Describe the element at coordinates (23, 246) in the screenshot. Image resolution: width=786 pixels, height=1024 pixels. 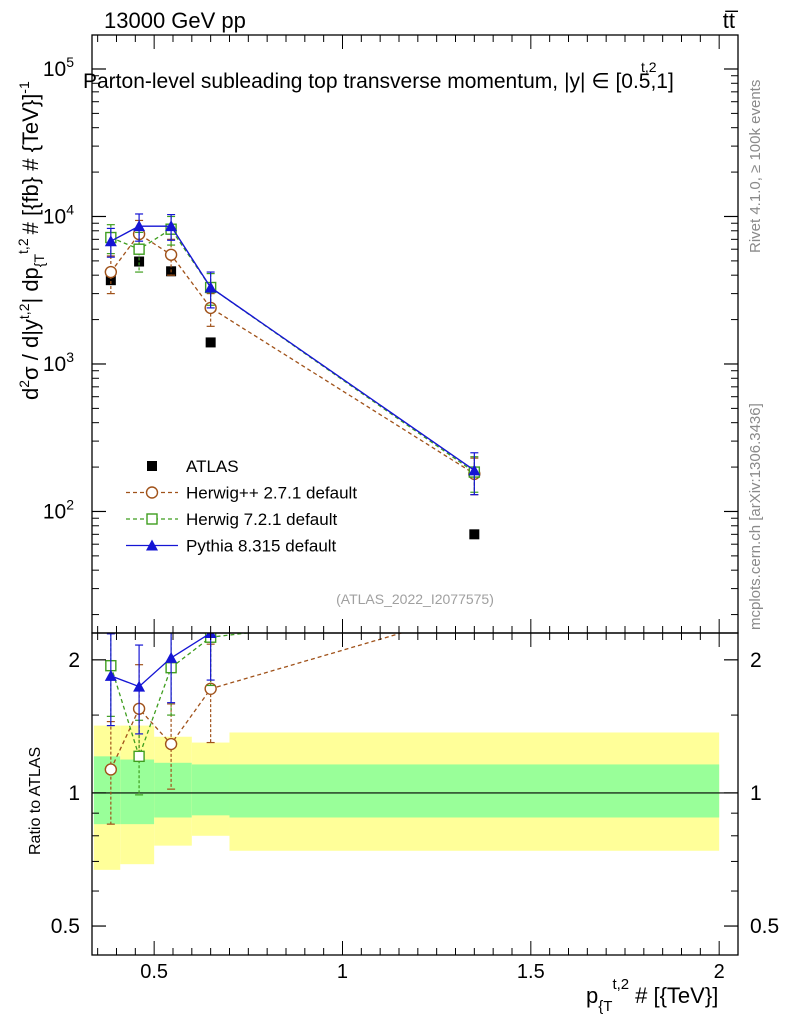
I see `ylabel-sup3: t,2` at that location.